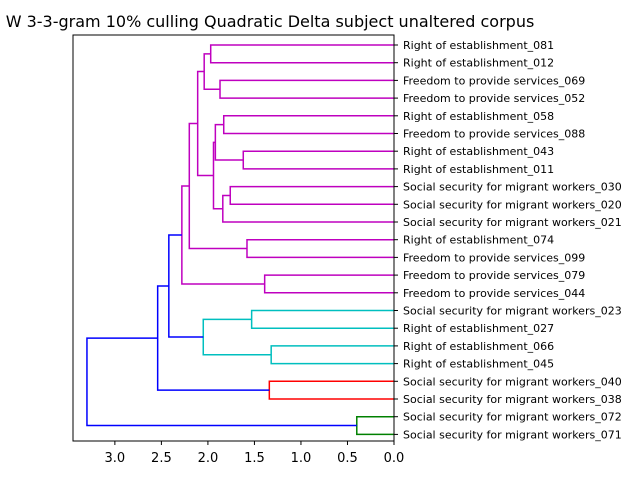 The width and height of the screenshot is (640, 480). Describe the element at coordinates (512, 311) in the screenshot. I see `leaf-label: Social security for migrant workers_023` at that location.